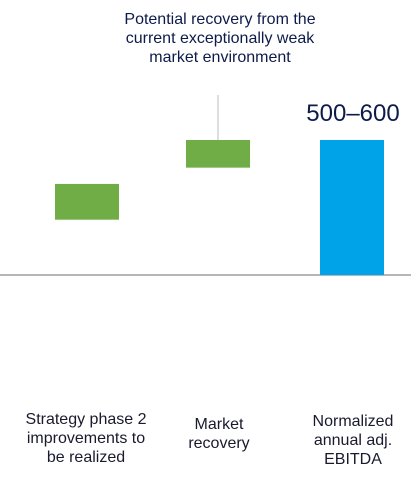 The height and width of the screenshot is (500, 411). What do you see at coordinates (219, 434) in the screenshot?
I see `category-label-market-recovery: Market recovery` at bounding box center [219, 434].